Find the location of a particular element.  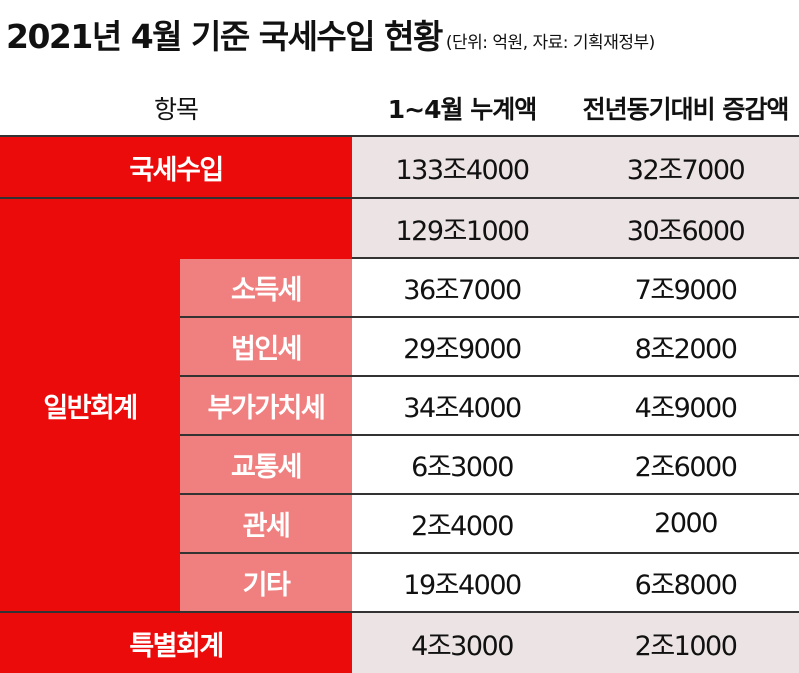

table-row: 법인세 29조9000 8조2000 is located at coordinates (399, 347).